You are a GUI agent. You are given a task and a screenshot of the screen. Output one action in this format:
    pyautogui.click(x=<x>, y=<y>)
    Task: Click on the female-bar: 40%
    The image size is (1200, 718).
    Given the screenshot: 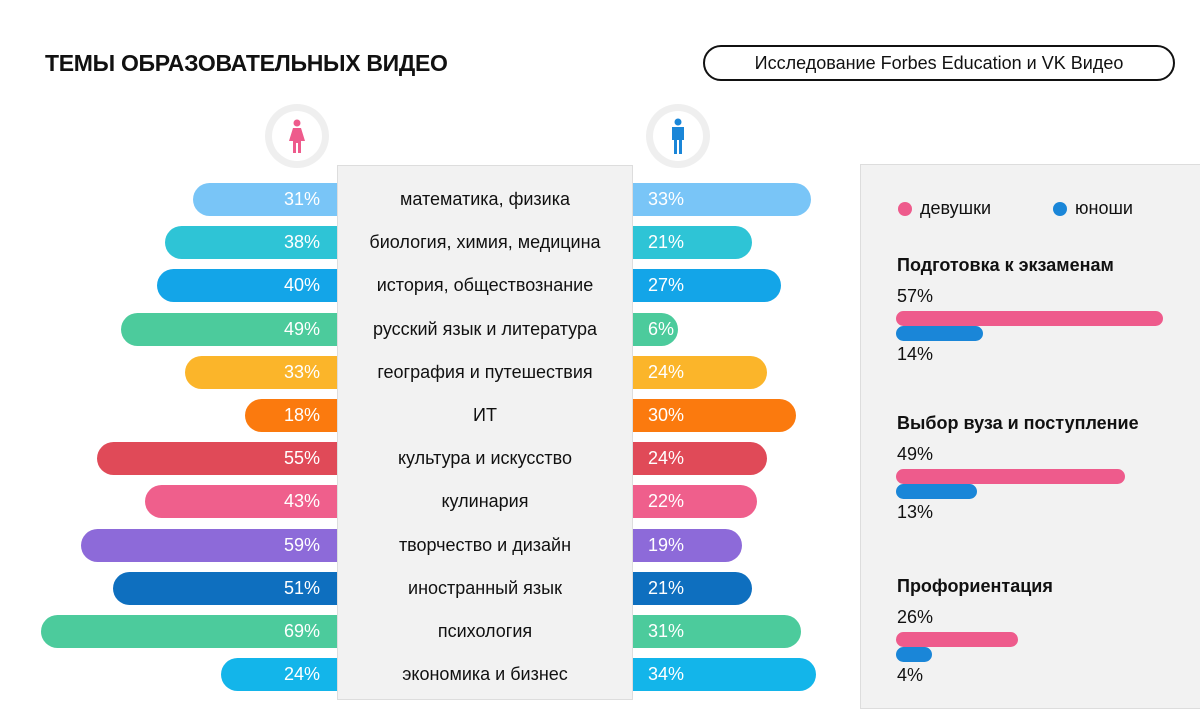 What is the action you would take?
    pyautogui.click(x=257, y=286)
    